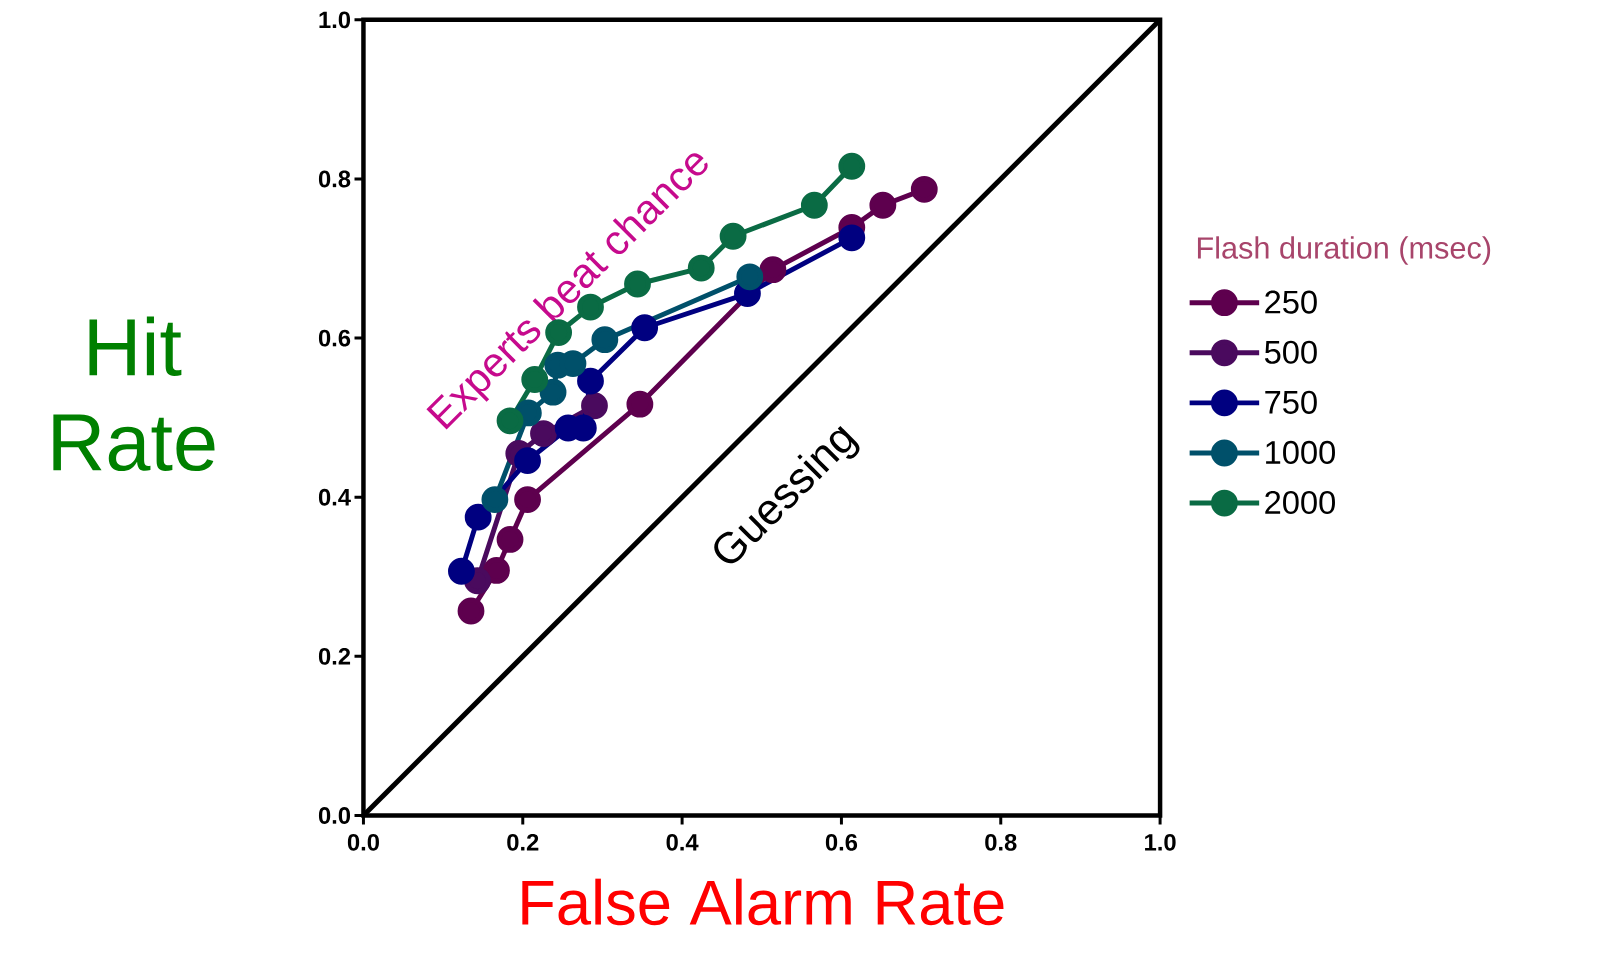 Image resolution: width=1615 pixels, height=967 pixels. I want to click on y-tick-label: 0.4, so click(334, 497).